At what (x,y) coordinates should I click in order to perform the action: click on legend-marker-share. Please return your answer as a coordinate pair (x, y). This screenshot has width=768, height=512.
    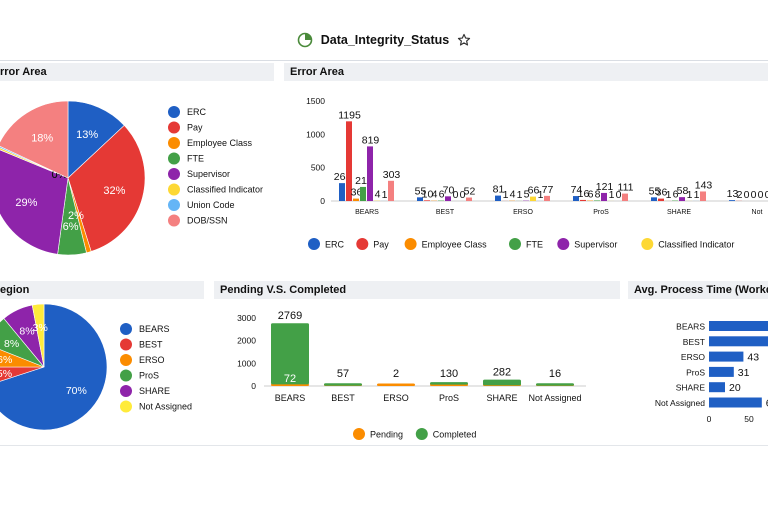
    Looking at the image, I should click on (126, 391).